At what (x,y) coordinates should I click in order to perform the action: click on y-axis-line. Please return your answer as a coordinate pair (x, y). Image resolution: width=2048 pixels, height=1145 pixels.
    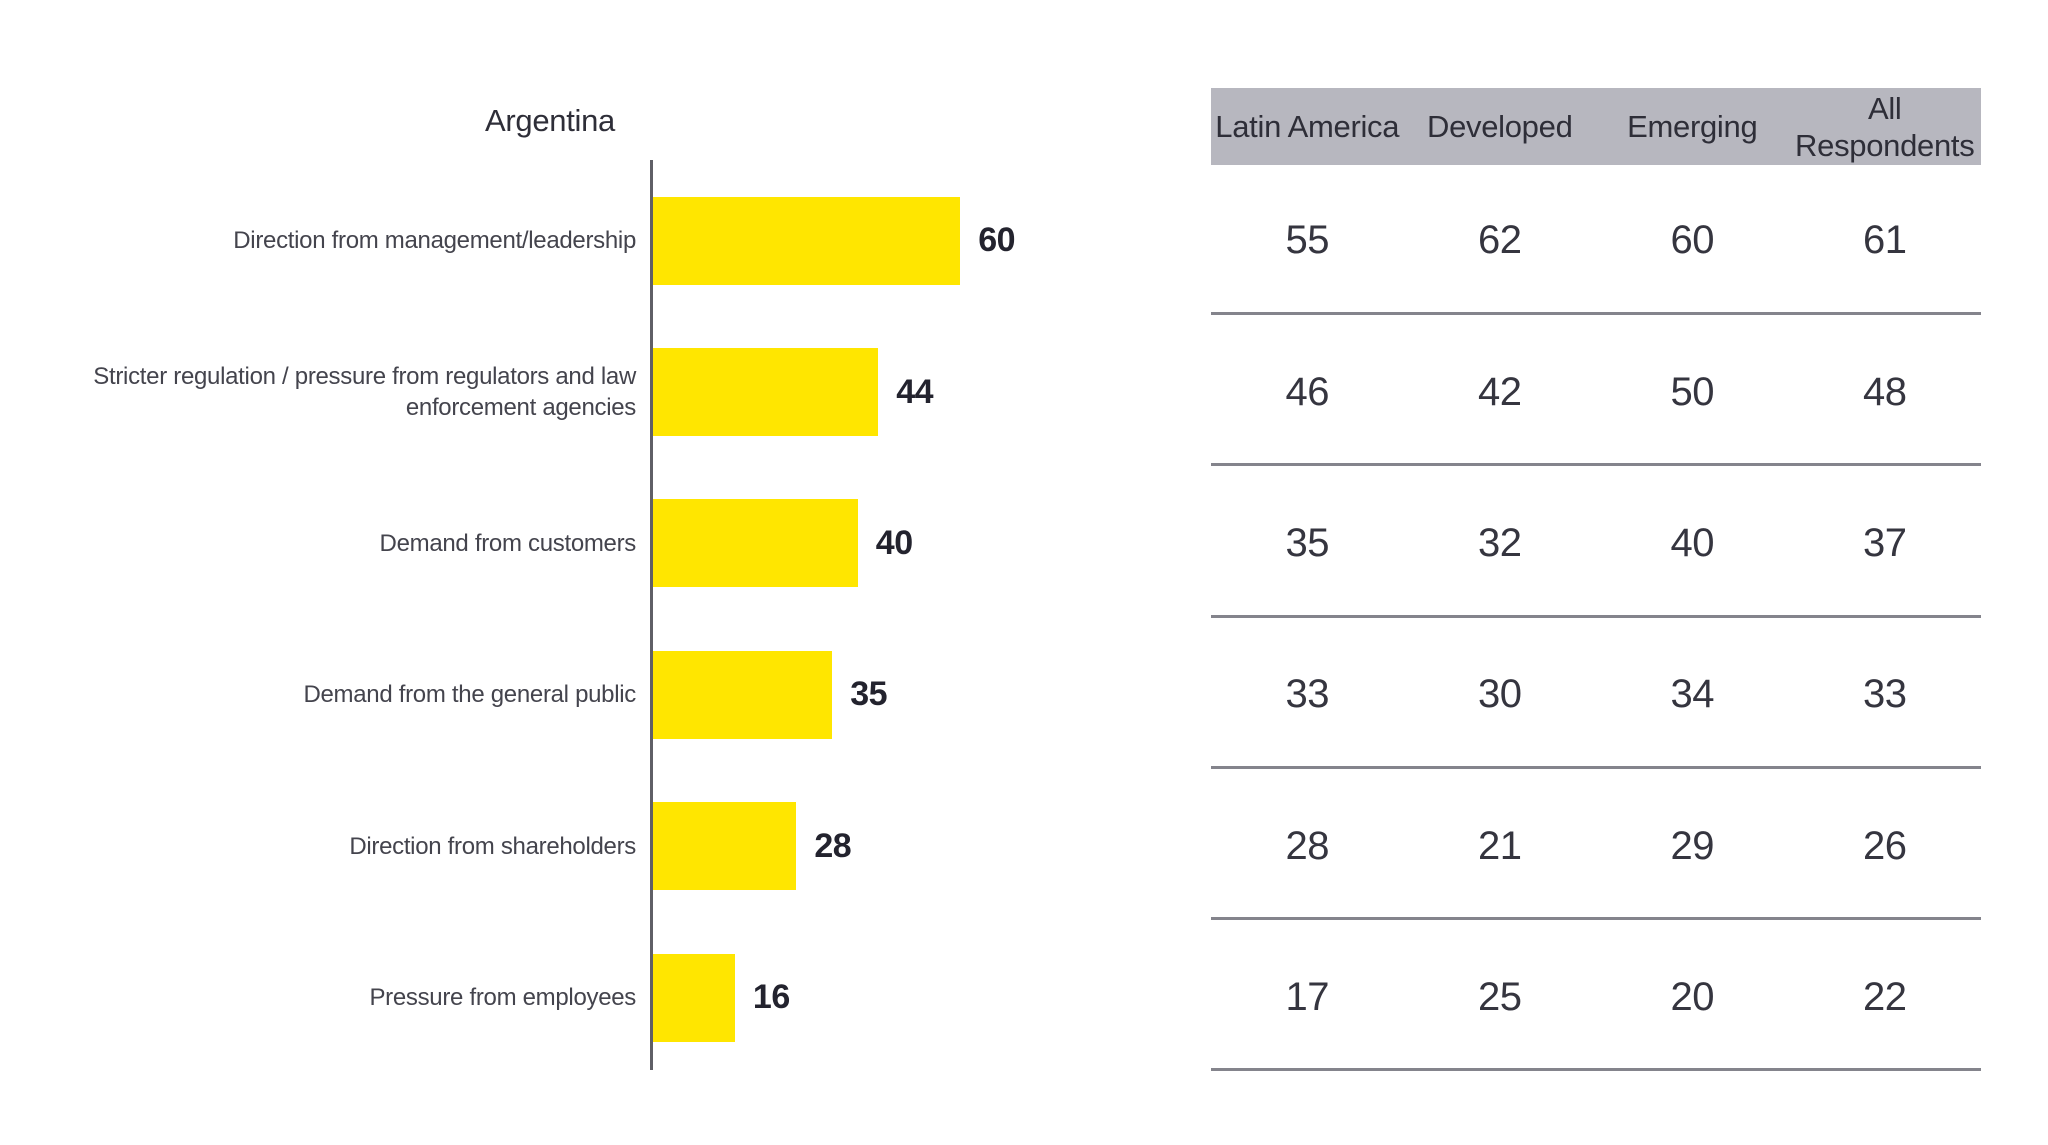
    Looking at the image, I should click on (651, 615).